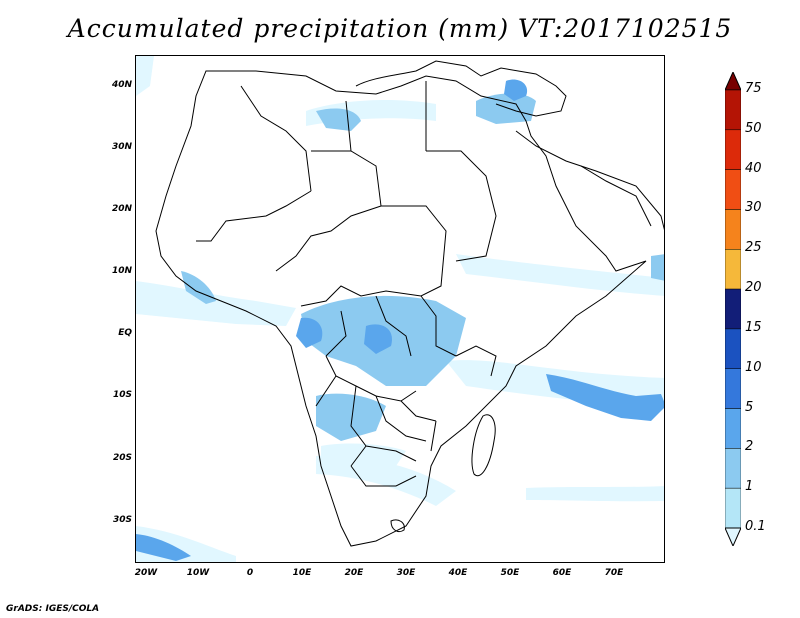 The height and width of the screenshot is (618, 800). Describe the element at coordinates (614, 573) in the screenshot. I see `lon-label-70e: 70E` at that location.